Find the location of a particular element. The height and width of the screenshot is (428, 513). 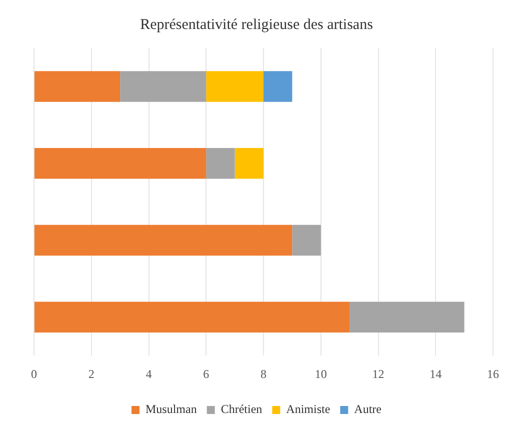

x-tick-label: 6 is located at coordinates (206, 373).